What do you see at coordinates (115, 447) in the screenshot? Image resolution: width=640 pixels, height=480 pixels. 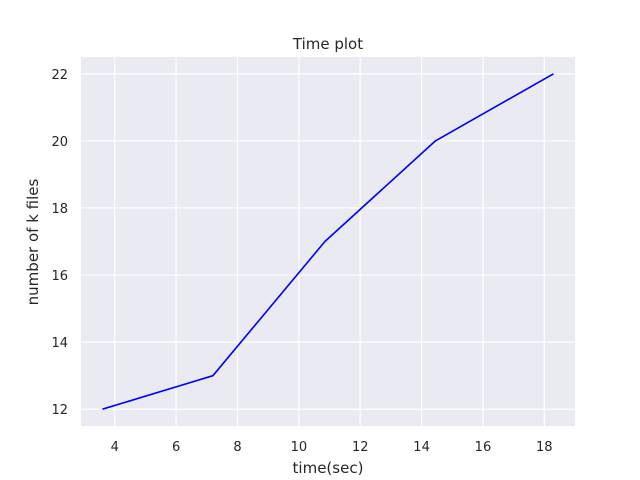 I see `x-tick-label: 4` at bounding box center [115, 447].